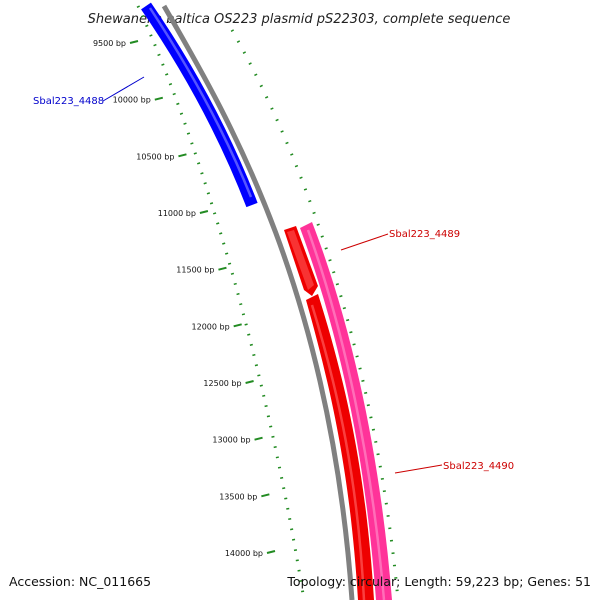 This screenshot has height=600, width=600. What do you see at coordinates (155, 156) in the screenshot?
I see `tick-label: 10500 bp` at bounding box center [155, 156].